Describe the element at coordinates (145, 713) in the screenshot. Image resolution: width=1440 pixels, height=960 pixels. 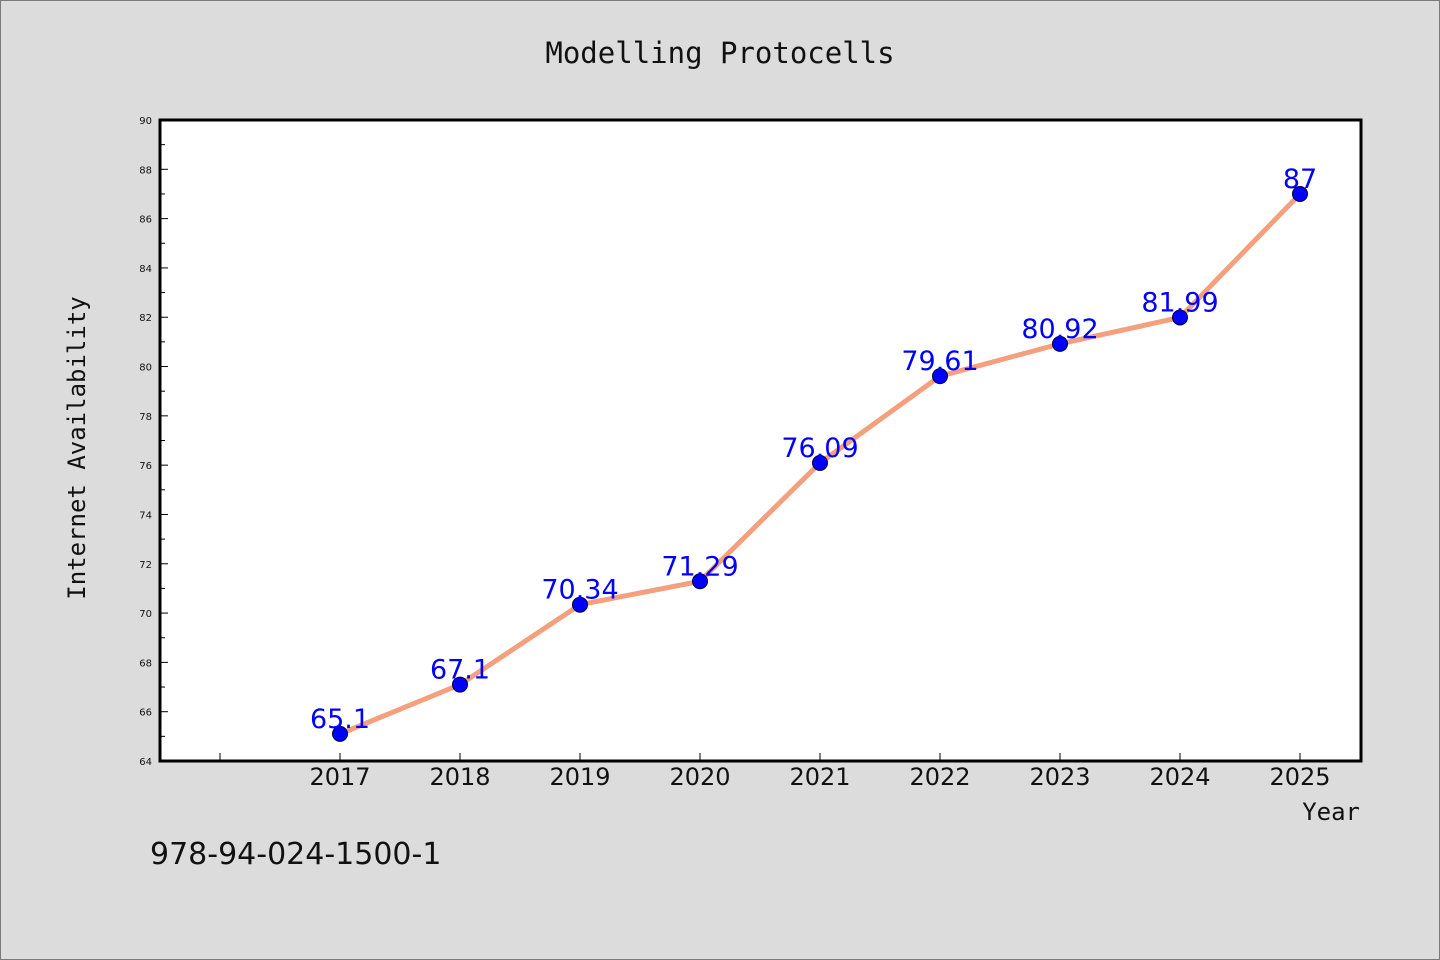
I see `y-tick-label: 66` at that location.